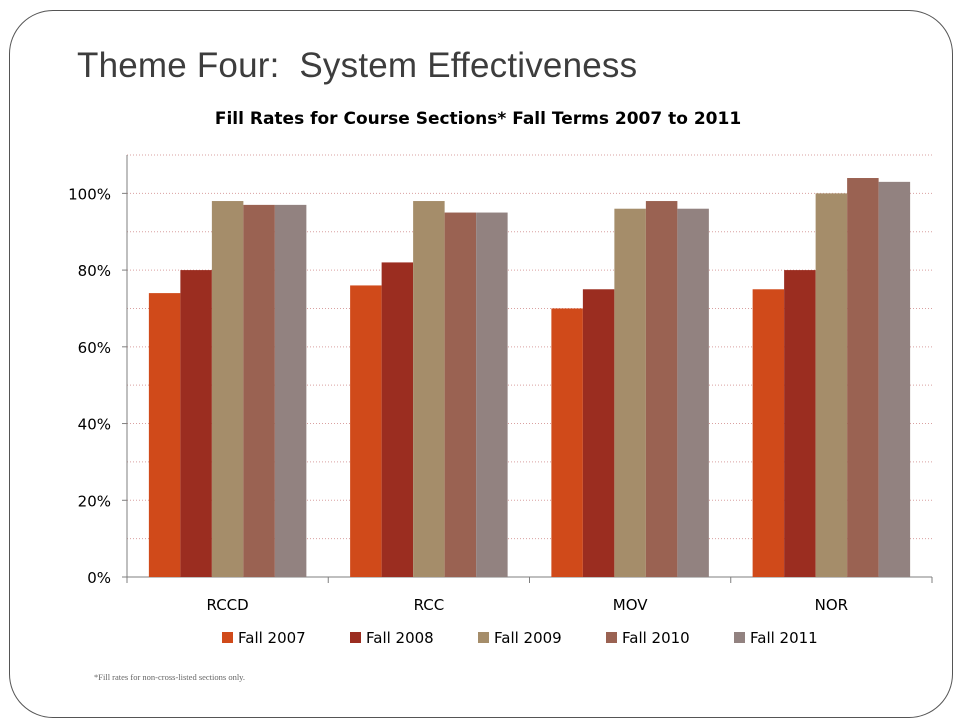 The image size is (956, 721). I want to click on y-tick-label: 80%, so click(94, 271).